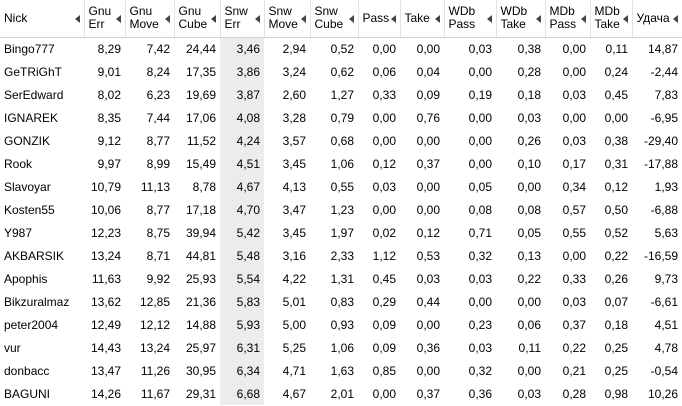  I want to click on table-cell: 0,12, so click(384, 163).